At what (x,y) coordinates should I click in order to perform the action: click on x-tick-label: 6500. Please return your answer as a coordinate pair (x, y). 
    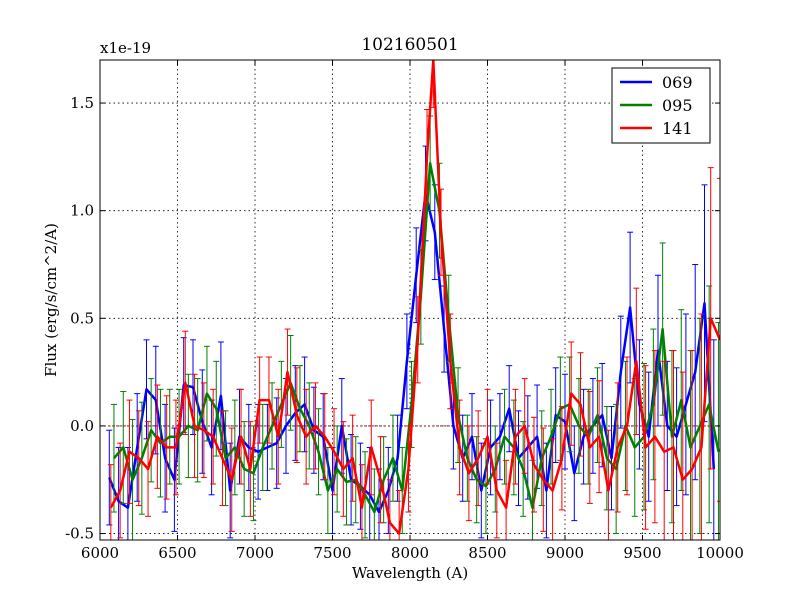
    Looking at the image, I should click on (177, 553).